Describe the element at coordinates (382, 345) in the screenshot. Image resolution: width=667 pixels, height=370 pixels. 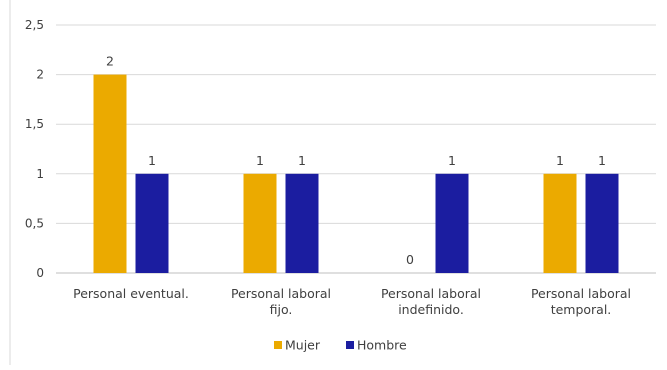
I see `legend-label-hombre: Hombre` at that location.